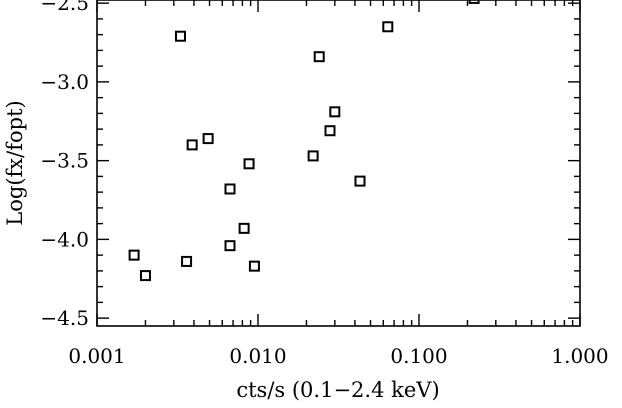  I want to click on y-tick-label: −2.5, so click(64, 7).